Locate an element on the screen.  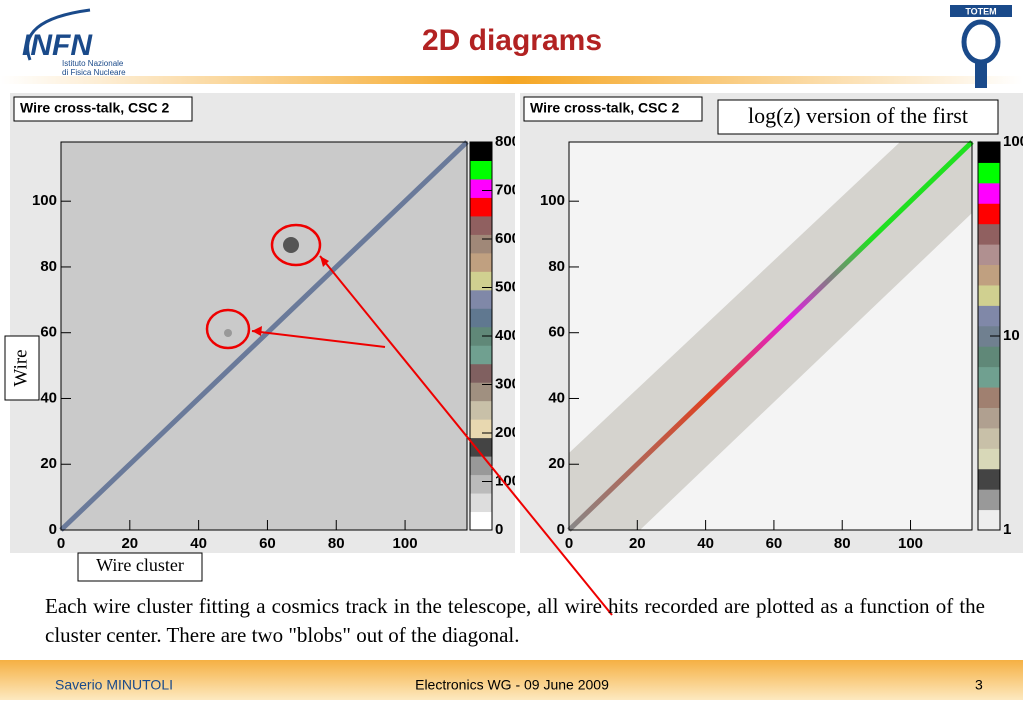
y-tick-label: 40 is located at coordinates (556, 397).